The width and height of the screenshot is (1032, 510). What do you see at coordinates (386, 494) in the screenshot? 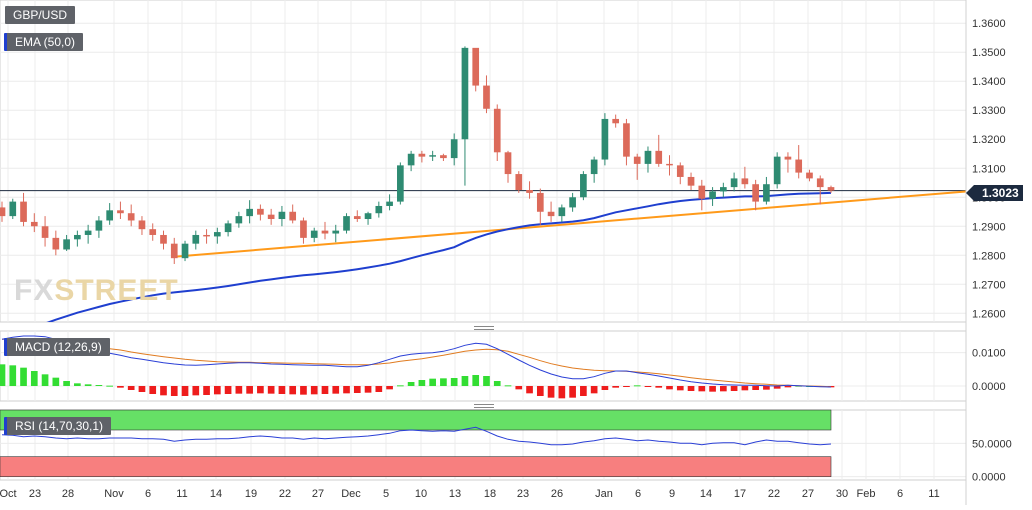
I see `x-tick-label: 5` at bounding box center [386, 494].